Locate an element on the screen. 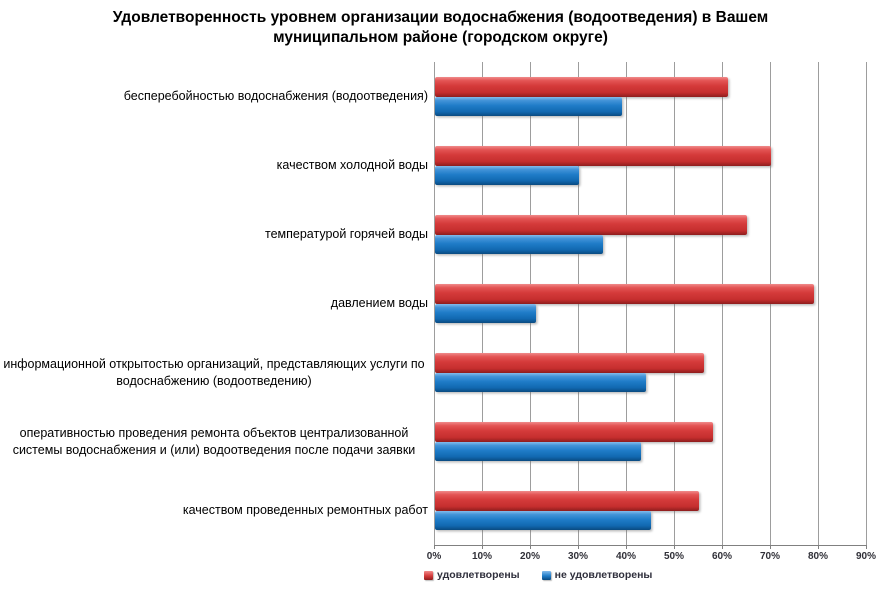  legend-label-unsatisfied: не удовлетворены is located at coordinates (603, 575).